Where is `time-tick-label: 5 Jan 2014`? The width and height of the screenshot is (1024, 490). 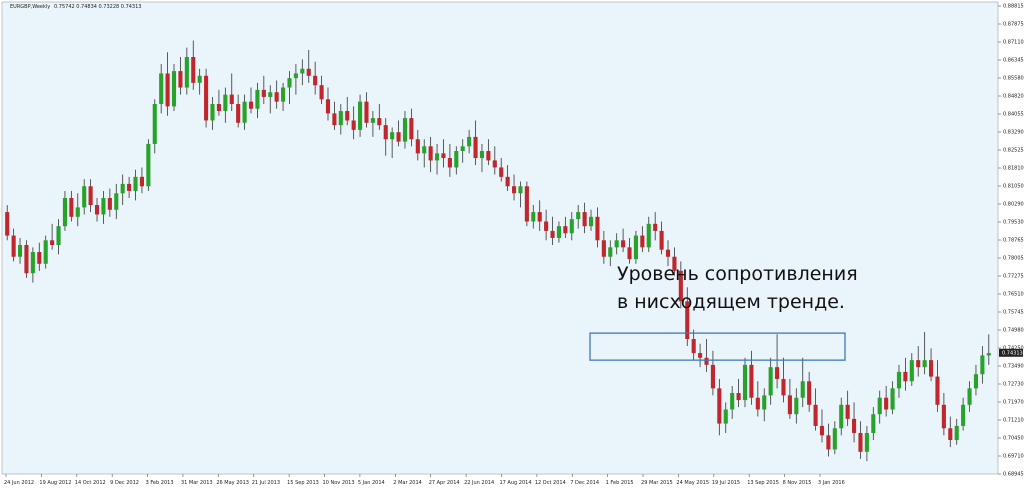
time-tick-label: 5 Jan 2014 is located at coordinates (371, 483).